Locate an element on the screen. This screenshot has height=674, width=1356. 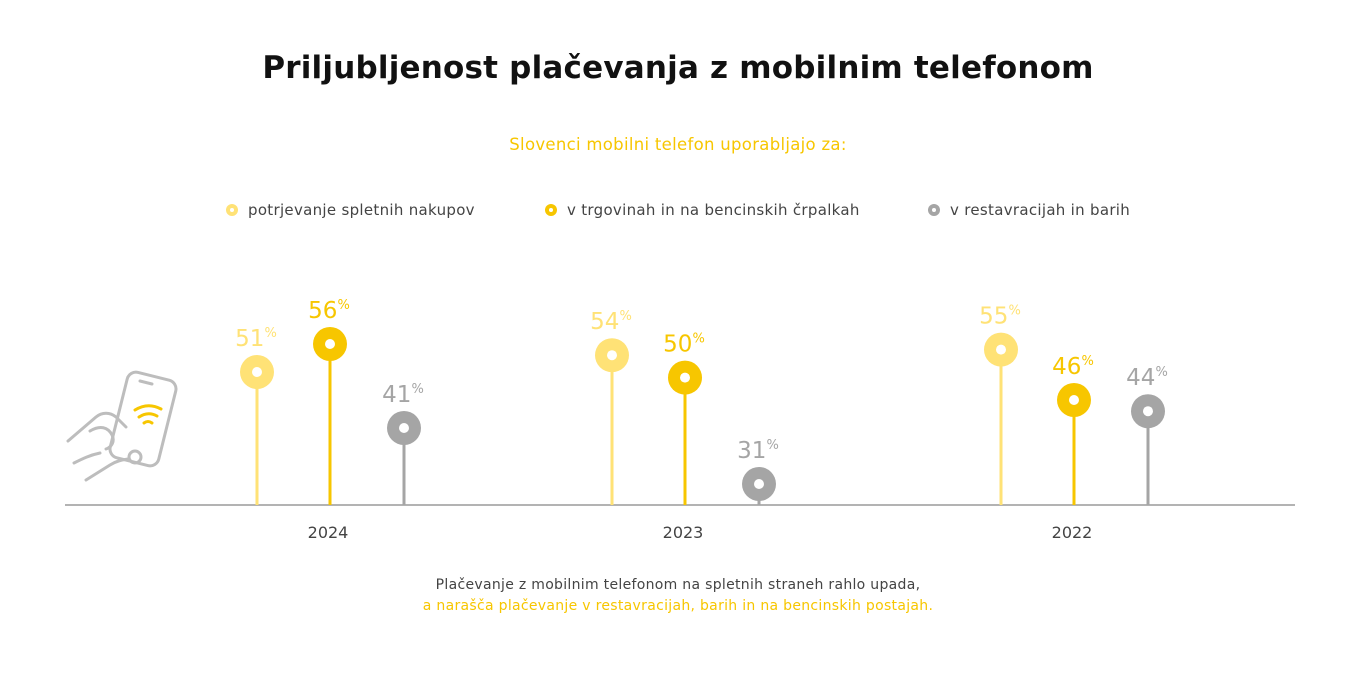
chart-subtitle: Slovenci mobilni telefon uporabljajo za: is located at coordinates (678, 144).